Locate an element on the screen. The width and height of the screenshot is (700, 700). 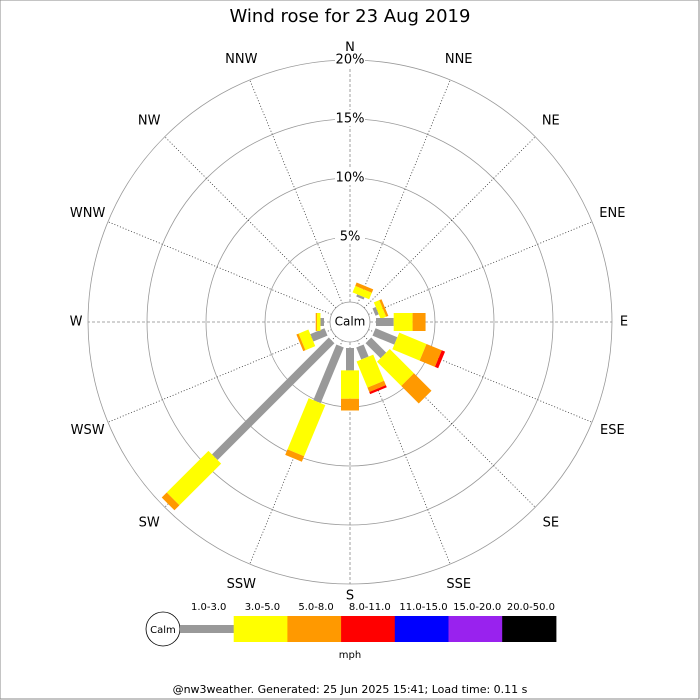
direction-label: NNW is located at coordinates (241, 59).